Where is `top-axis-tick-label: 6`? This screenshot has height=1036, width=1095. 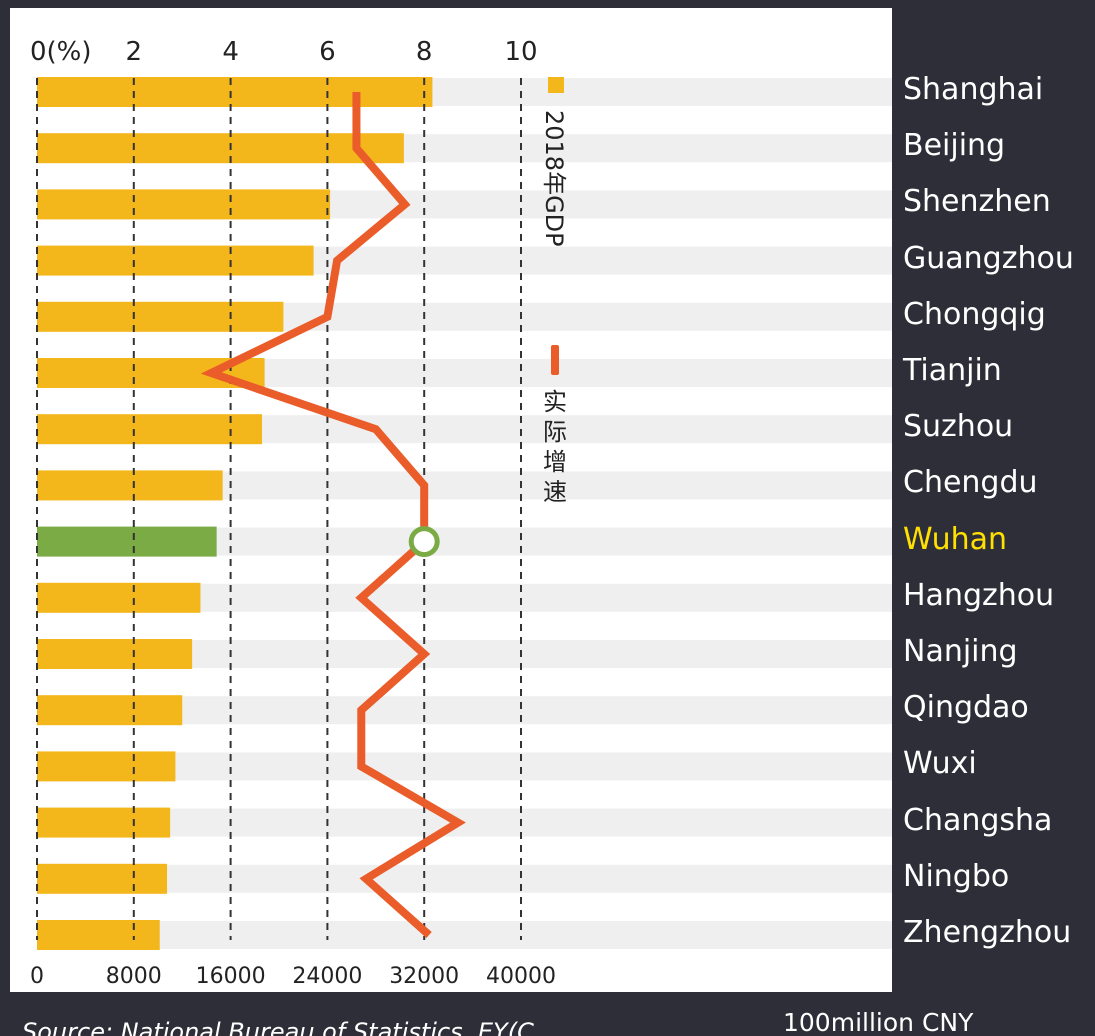 top-axis-tick-label: 6 is located at coordinates (327, 52).